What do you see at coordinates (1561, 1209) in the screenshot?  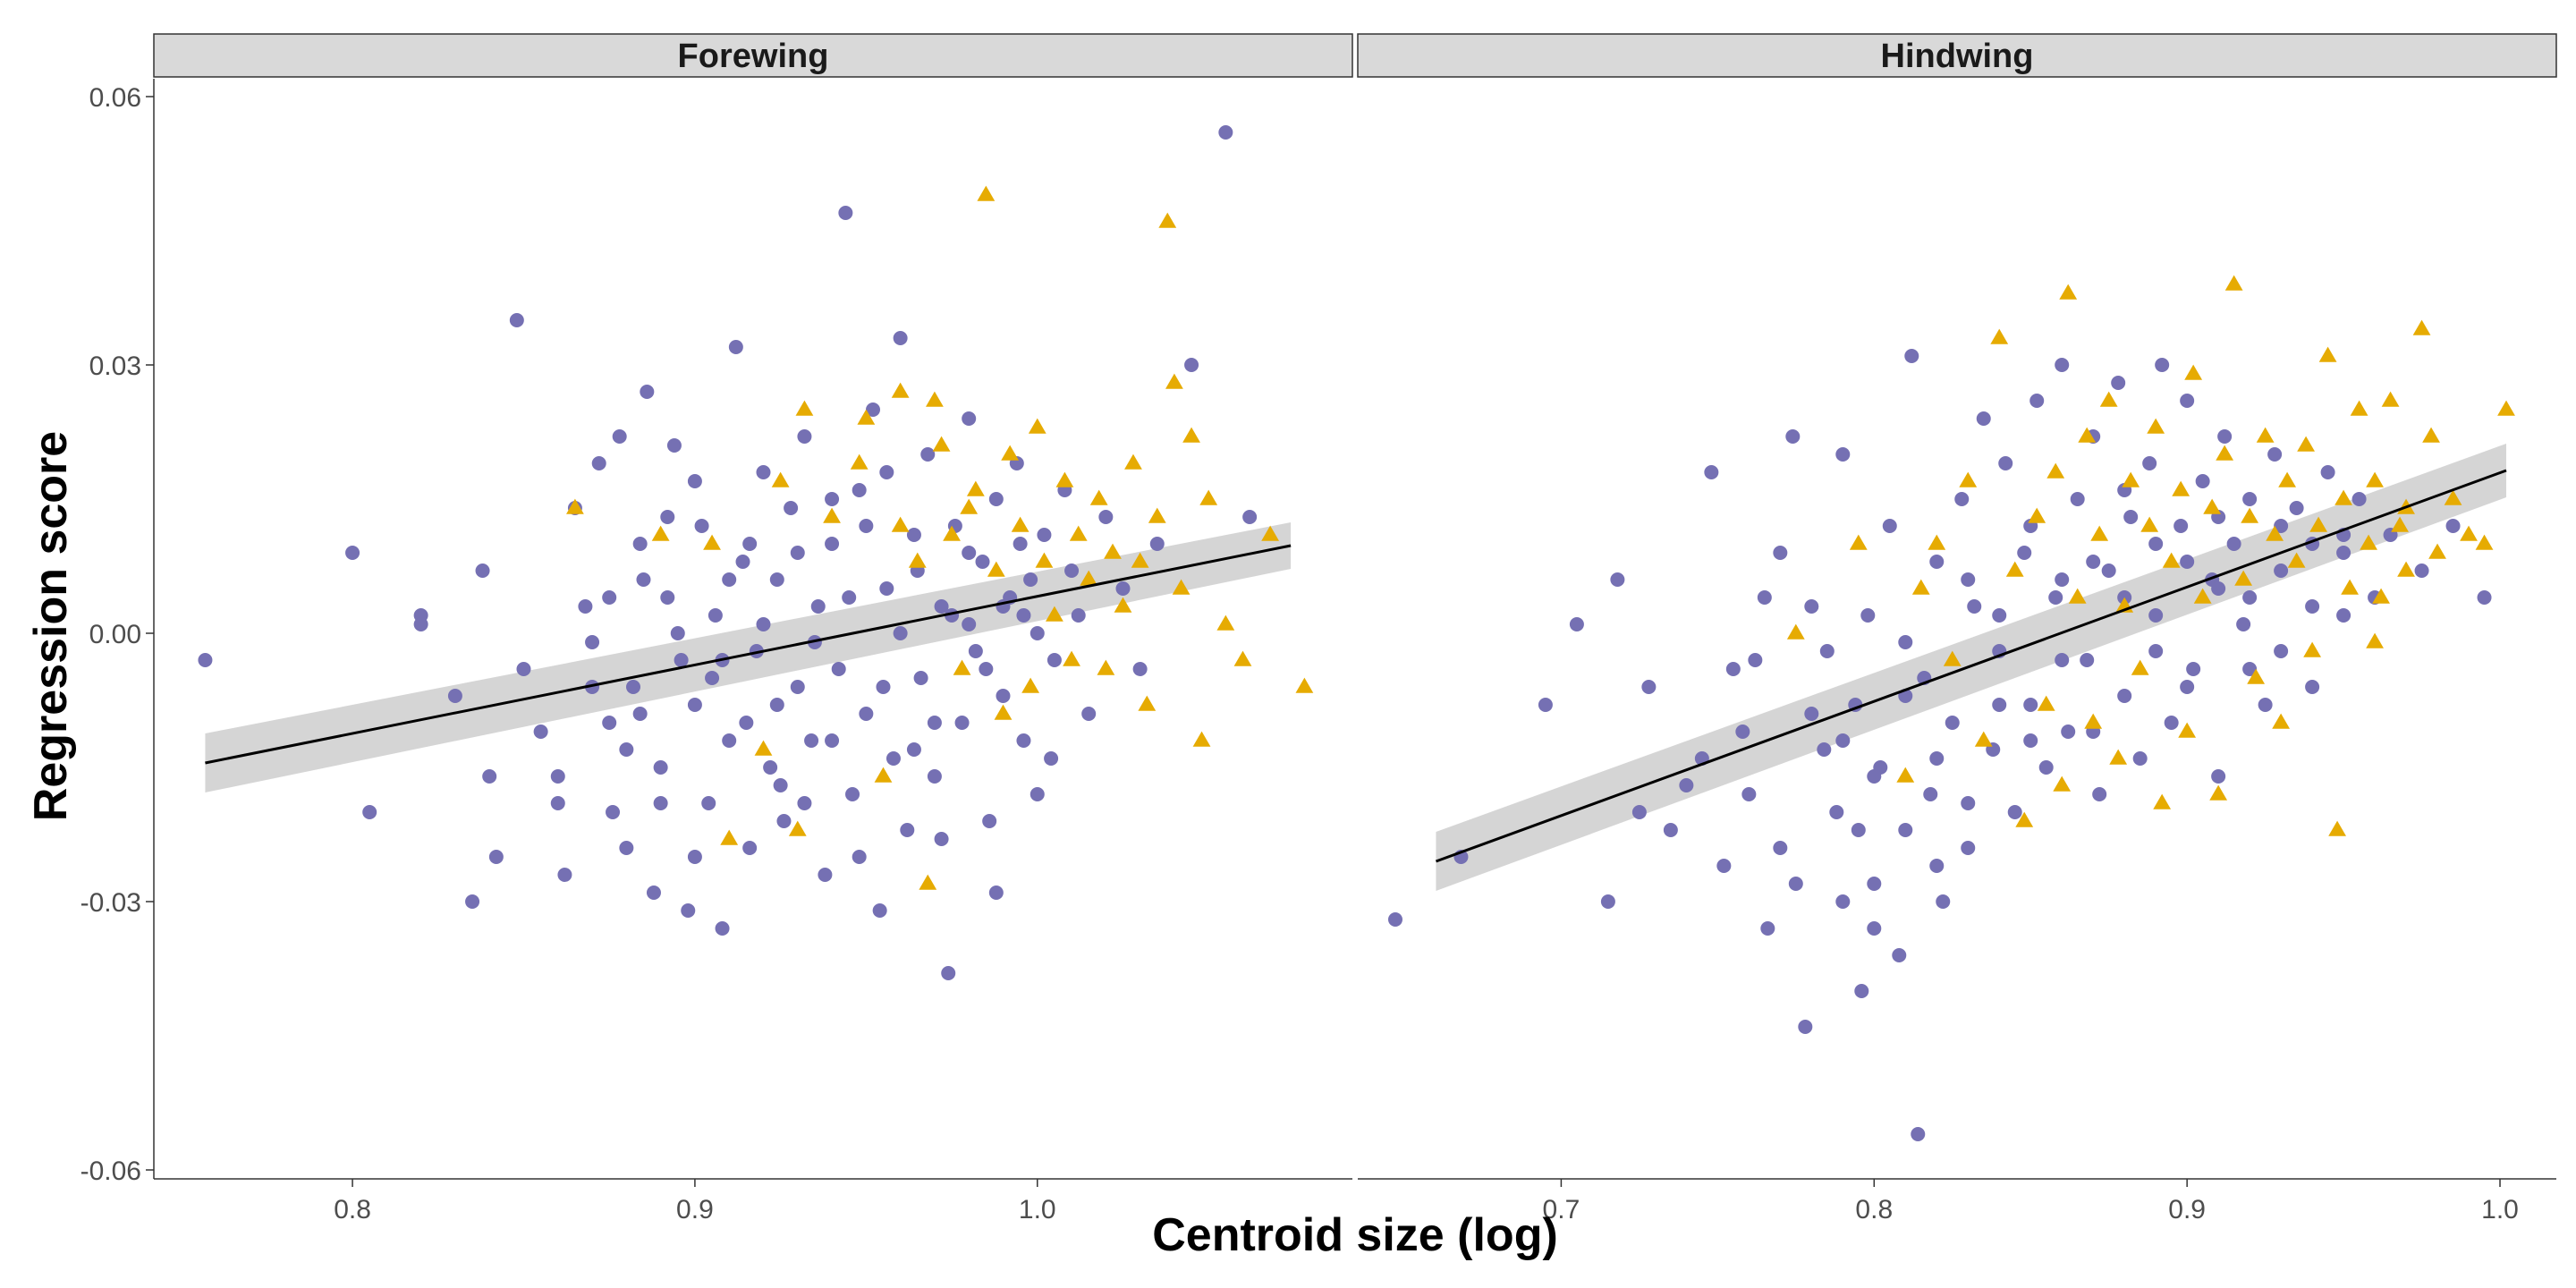 I see `x-tick-label: 0.7` at bounding box center [1561, 1209].